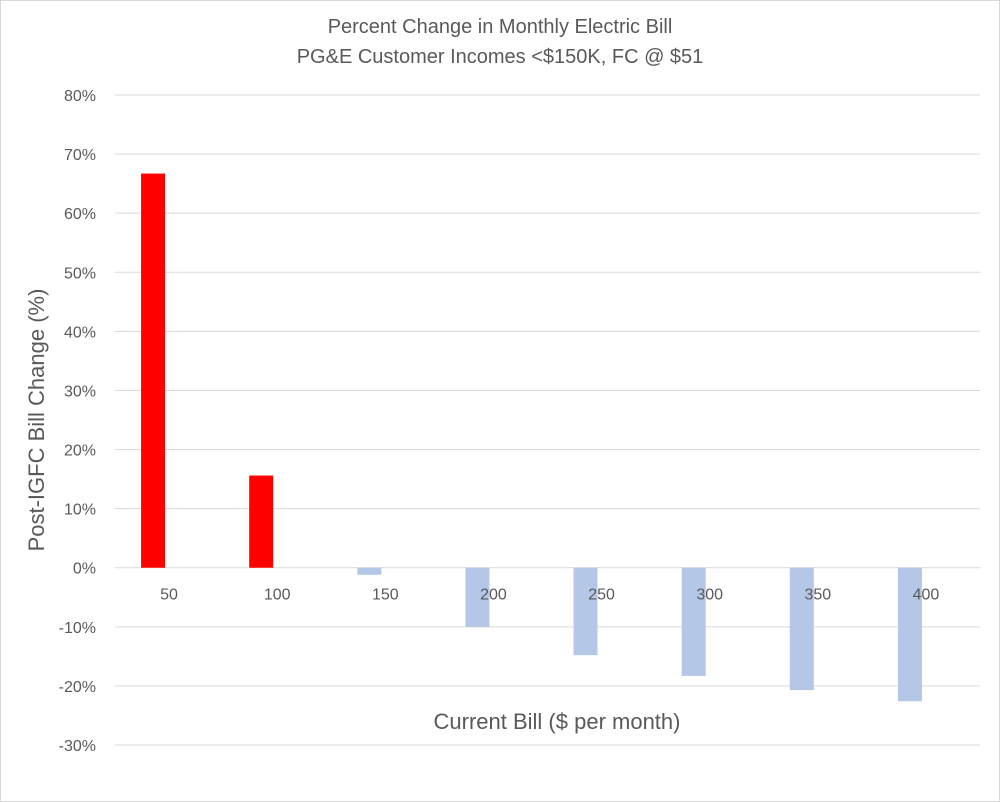 Image resolution: width=1000 pixels, height=802 pixels. What do you see at coordinates (817, 595) in the screenshot?
I see `x-tick-label: 350` at bounding box center [817, 595].